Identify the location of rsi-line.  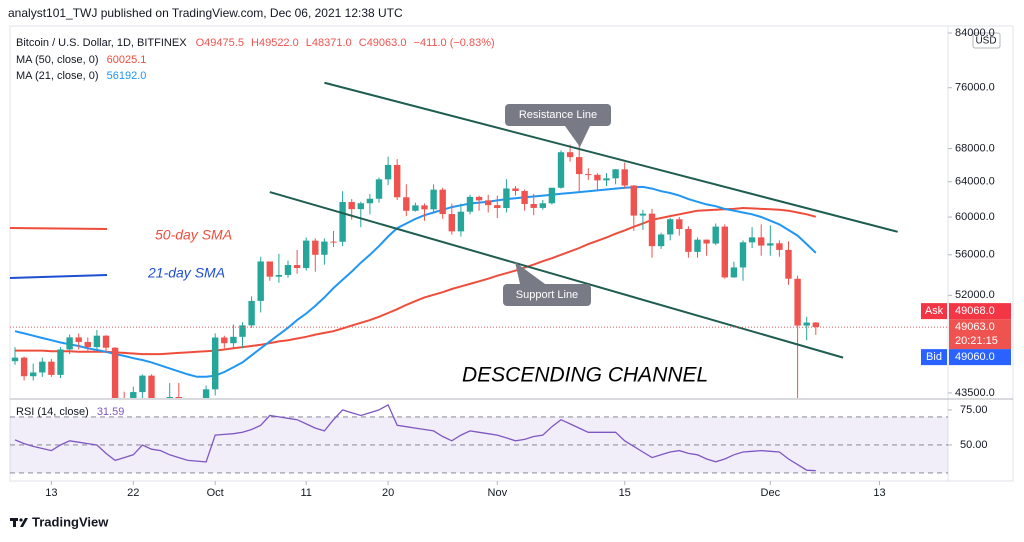
(415, 437).